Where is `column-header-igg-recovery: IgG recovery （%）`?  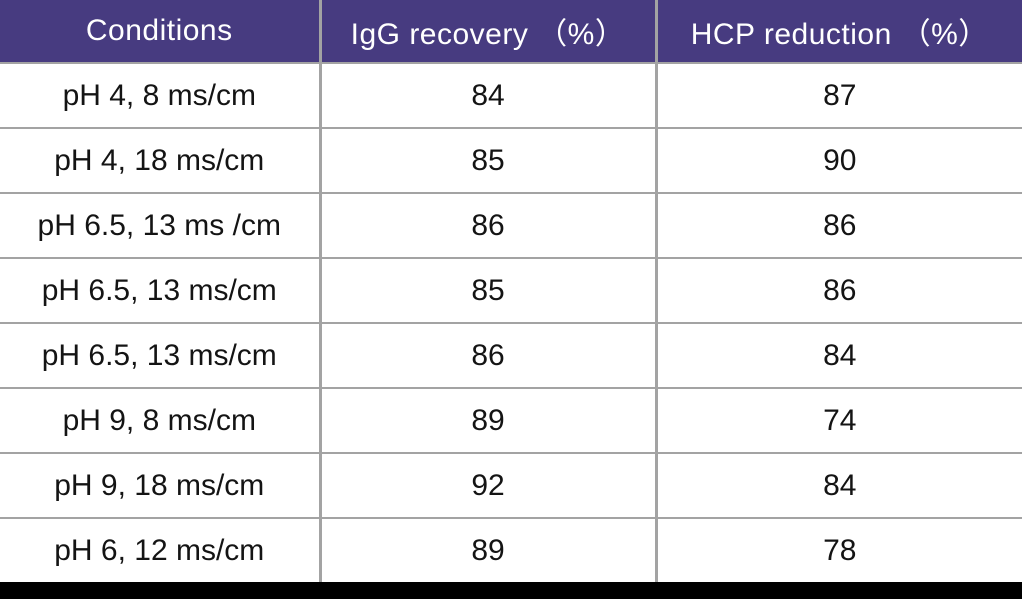
column-header-igg-recovery: IgG recovery （%） is located at coordinates (487, 31).